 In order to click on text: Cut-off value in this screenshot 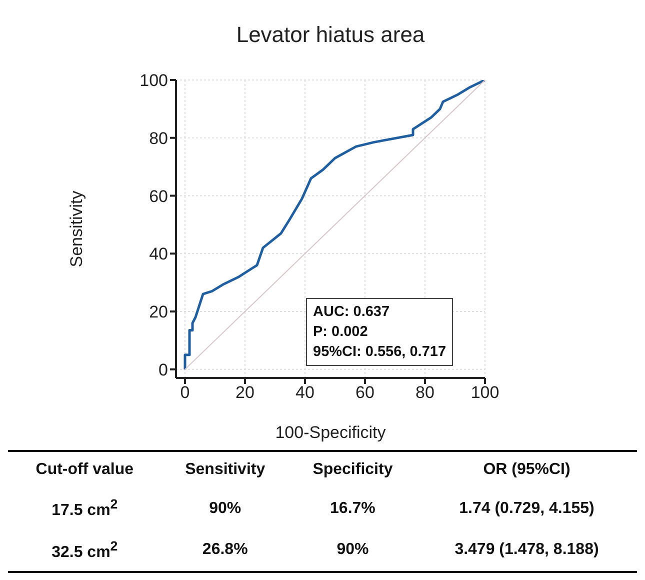, I will do `click(85, 469)`.